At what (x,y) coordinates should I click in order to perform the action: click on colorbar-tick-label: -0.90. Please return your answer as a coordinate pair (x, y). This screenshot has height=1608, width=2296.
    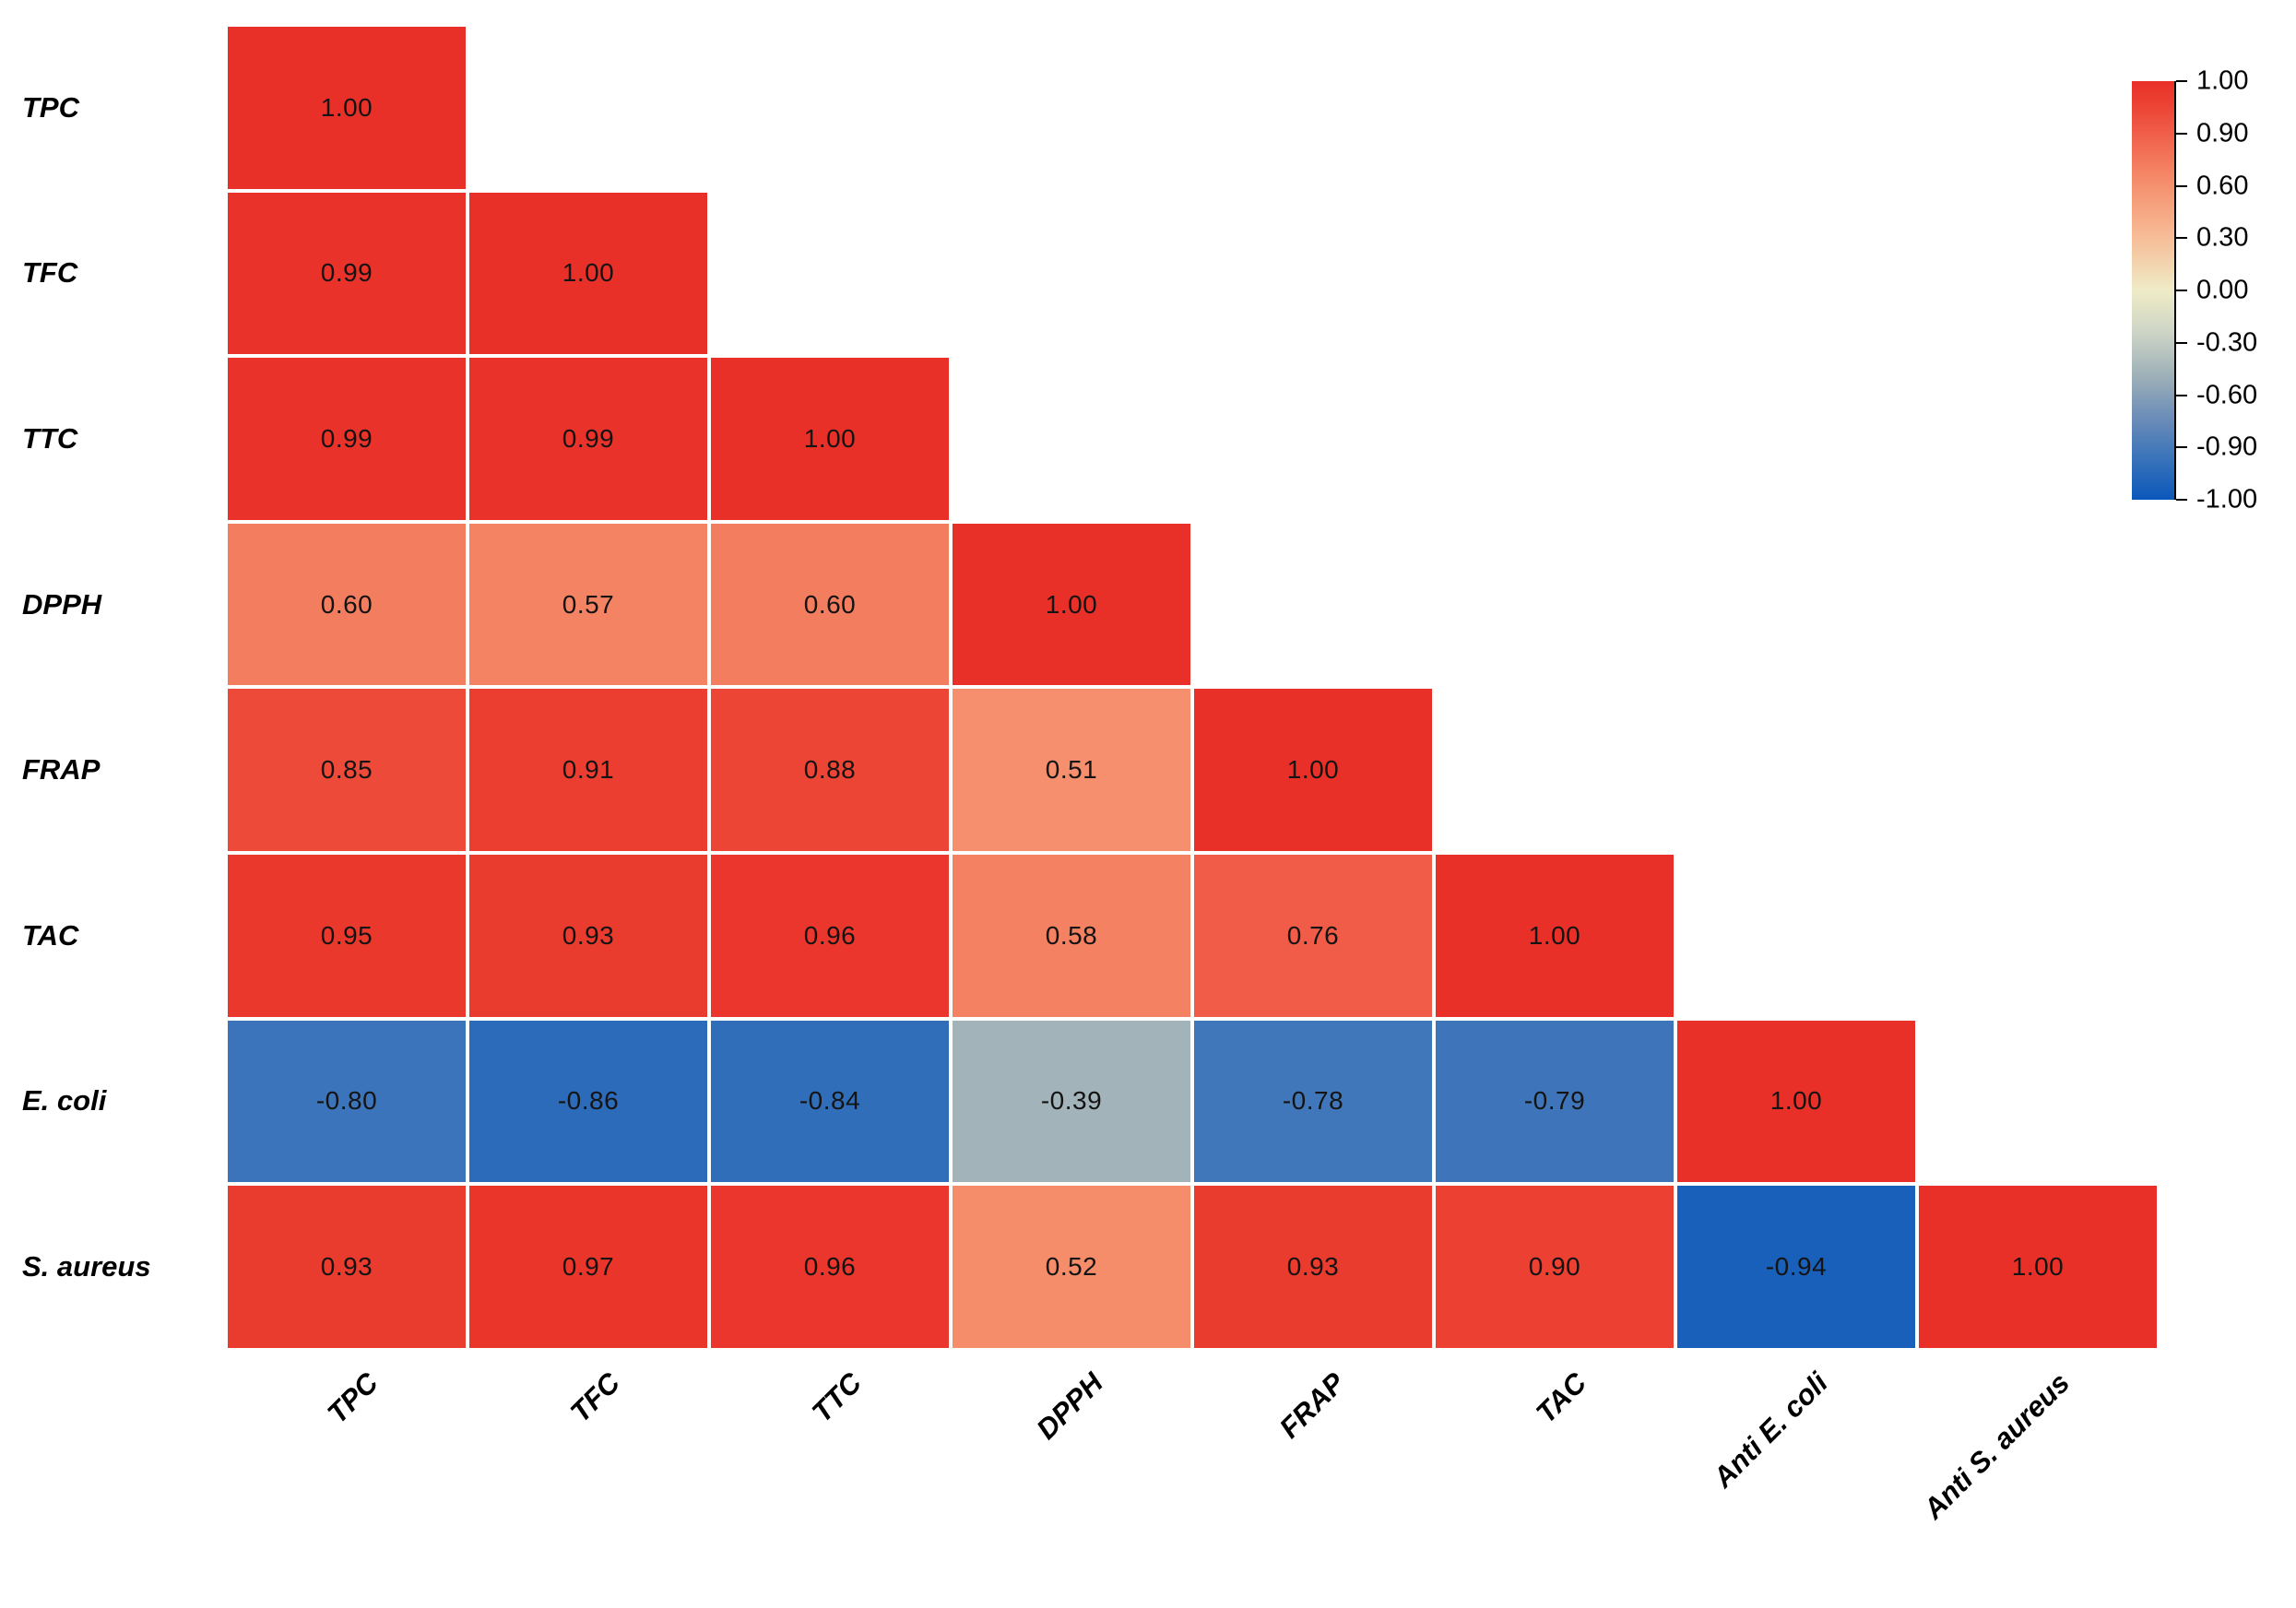
    Looking at the image, I should click on (2227, 447).